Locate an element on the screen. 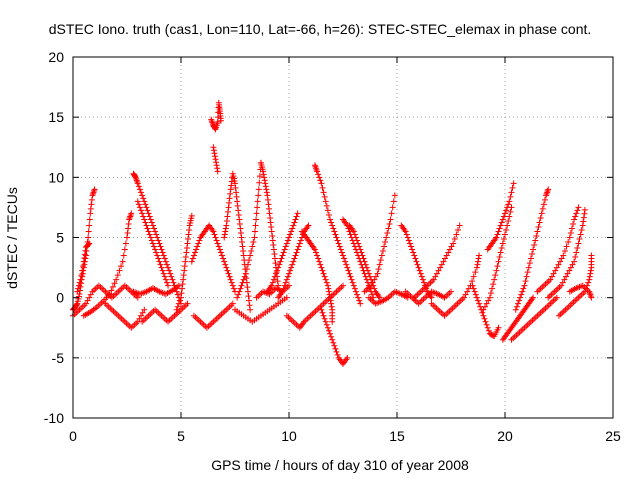 The height and width of the screenshot is (480, 640). x-tick-label: 25 is located at coordinates (613, 436).